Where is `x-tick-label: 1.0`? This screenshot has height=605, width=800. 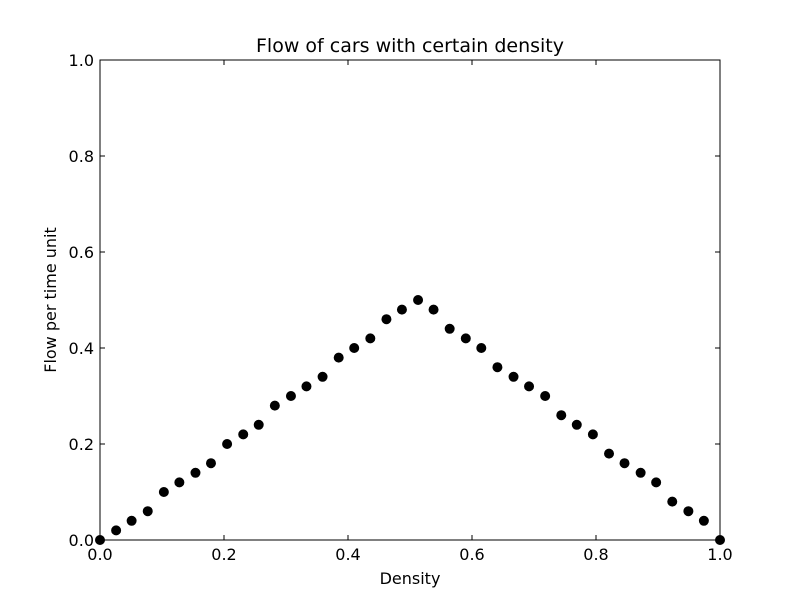
x-tick-label: 1.0 is located at coordinates (719, 554).